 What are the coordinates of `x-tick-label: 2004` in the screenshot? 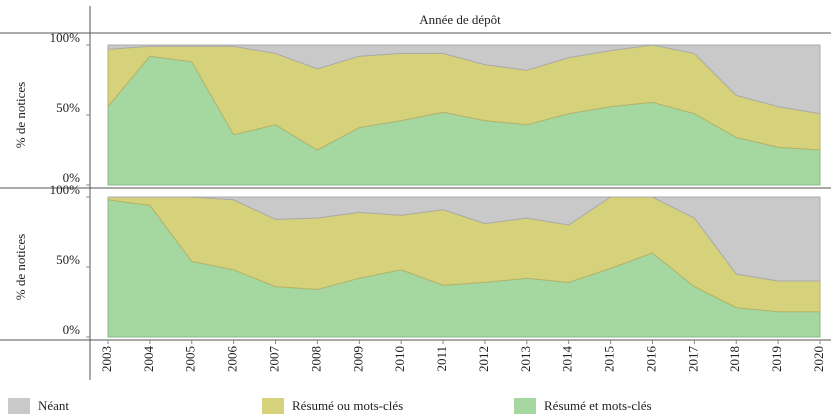 It's located at (148, 359).